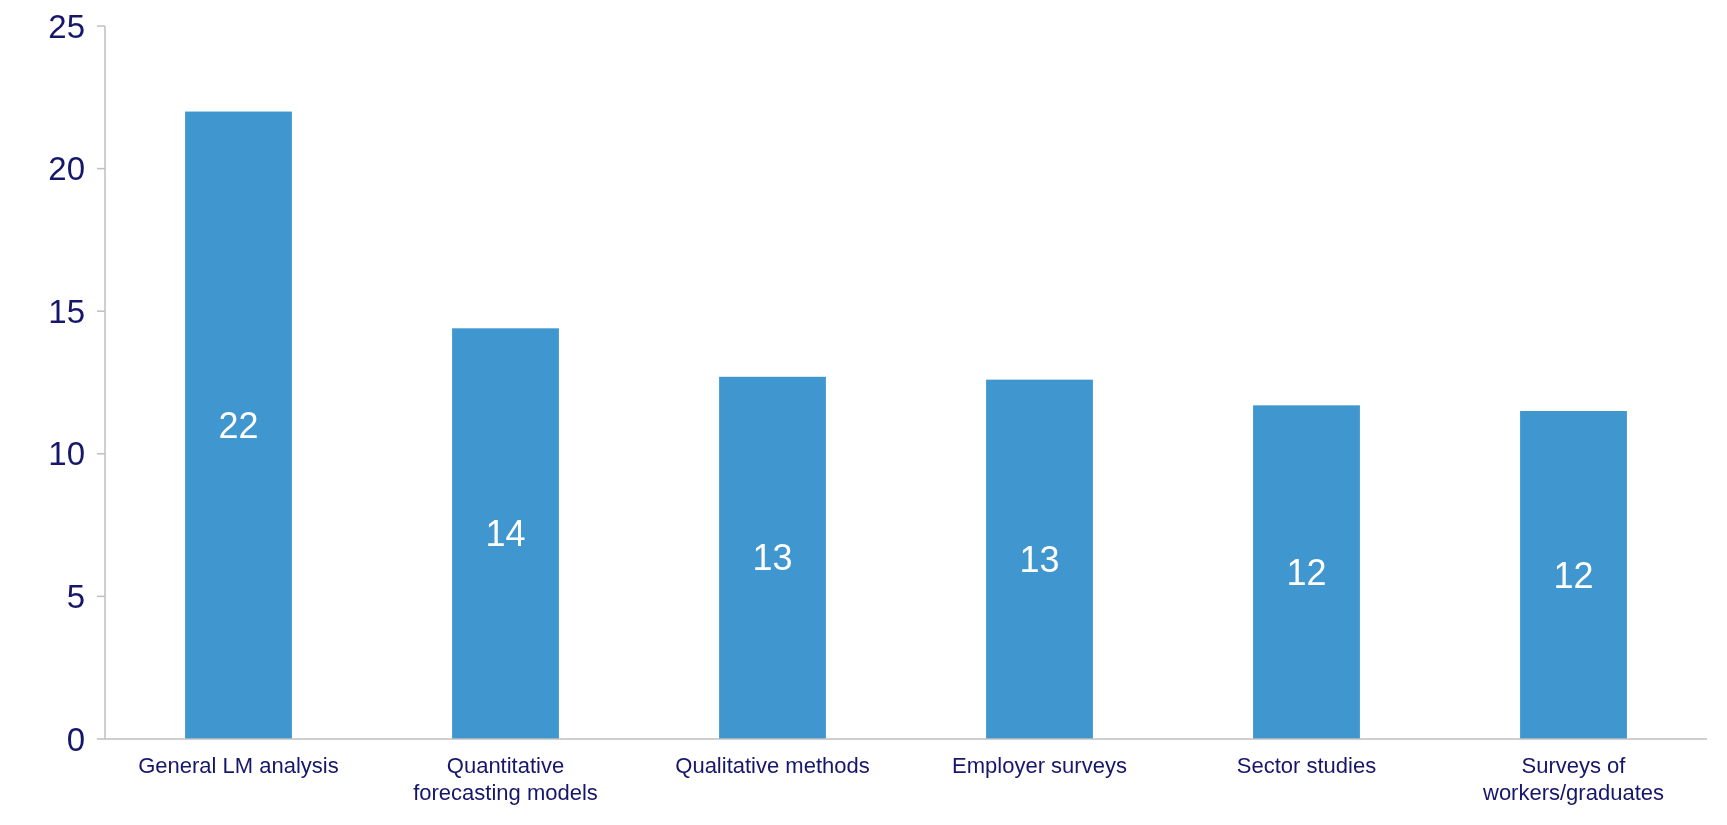 The height and width of the screenshot is (825, 1727). I want to click on y-tick-label: 5, so click(75, 596).